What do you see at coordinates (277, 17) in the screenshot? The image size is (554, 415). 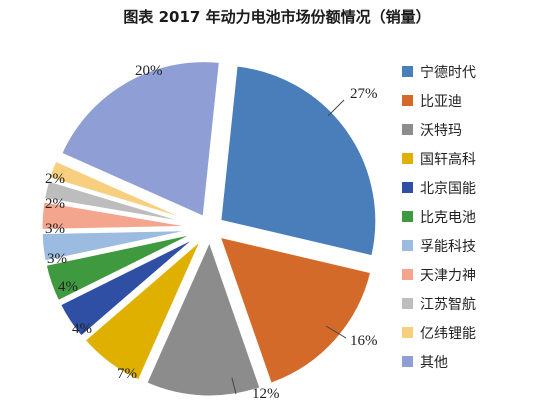 I see `chart-title: 图表 2017 年动力电池市场份额情况（销量）` at bounding box center [277, 17].